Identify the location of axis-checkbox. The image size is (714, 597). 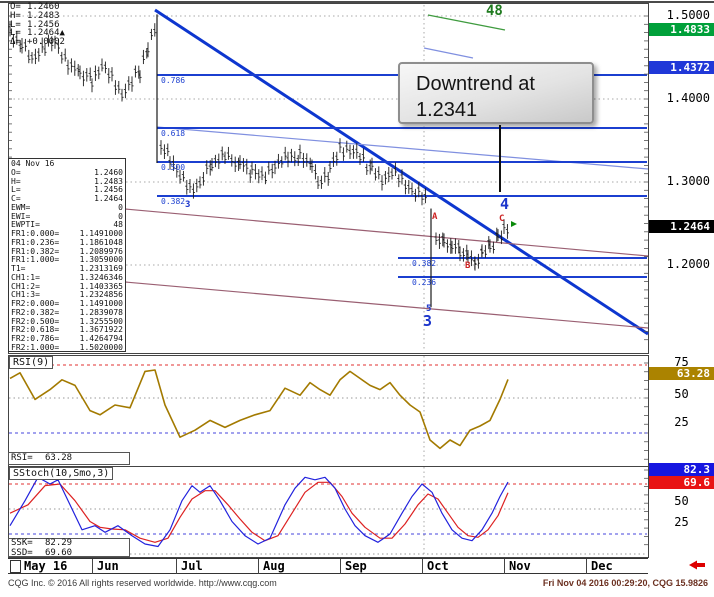
(15, 566).